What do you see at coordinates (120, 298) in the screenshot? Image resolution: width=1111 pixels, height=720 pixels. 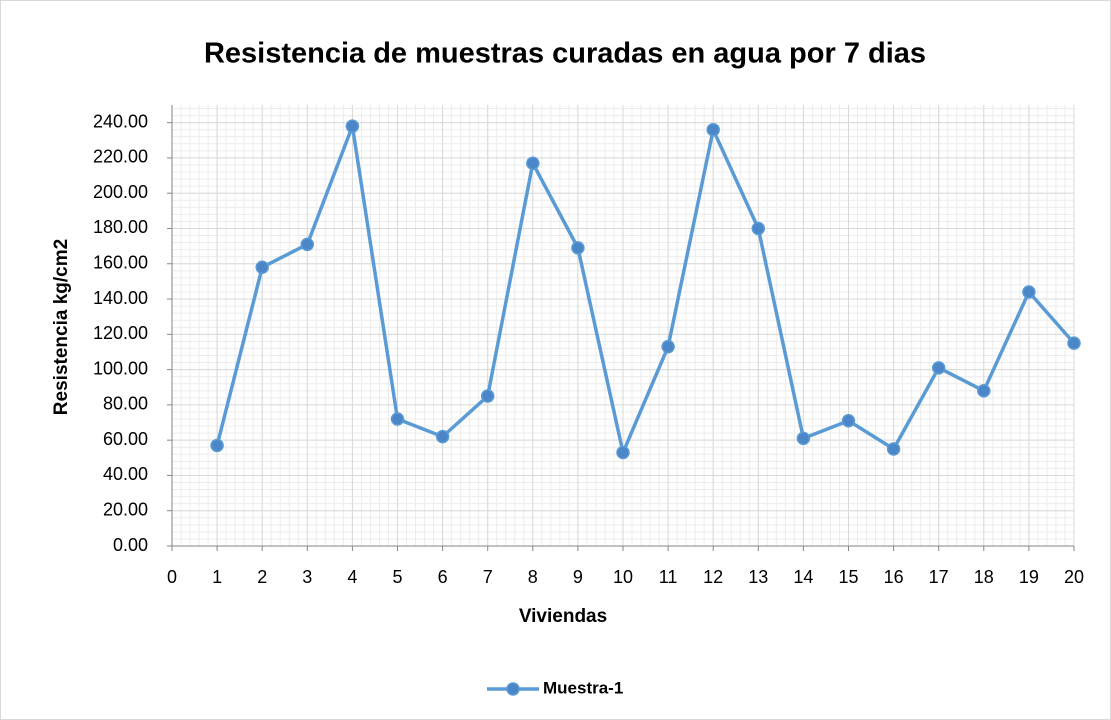 I see `y-tick-label: 140.00` at bounding box center [120, 298].